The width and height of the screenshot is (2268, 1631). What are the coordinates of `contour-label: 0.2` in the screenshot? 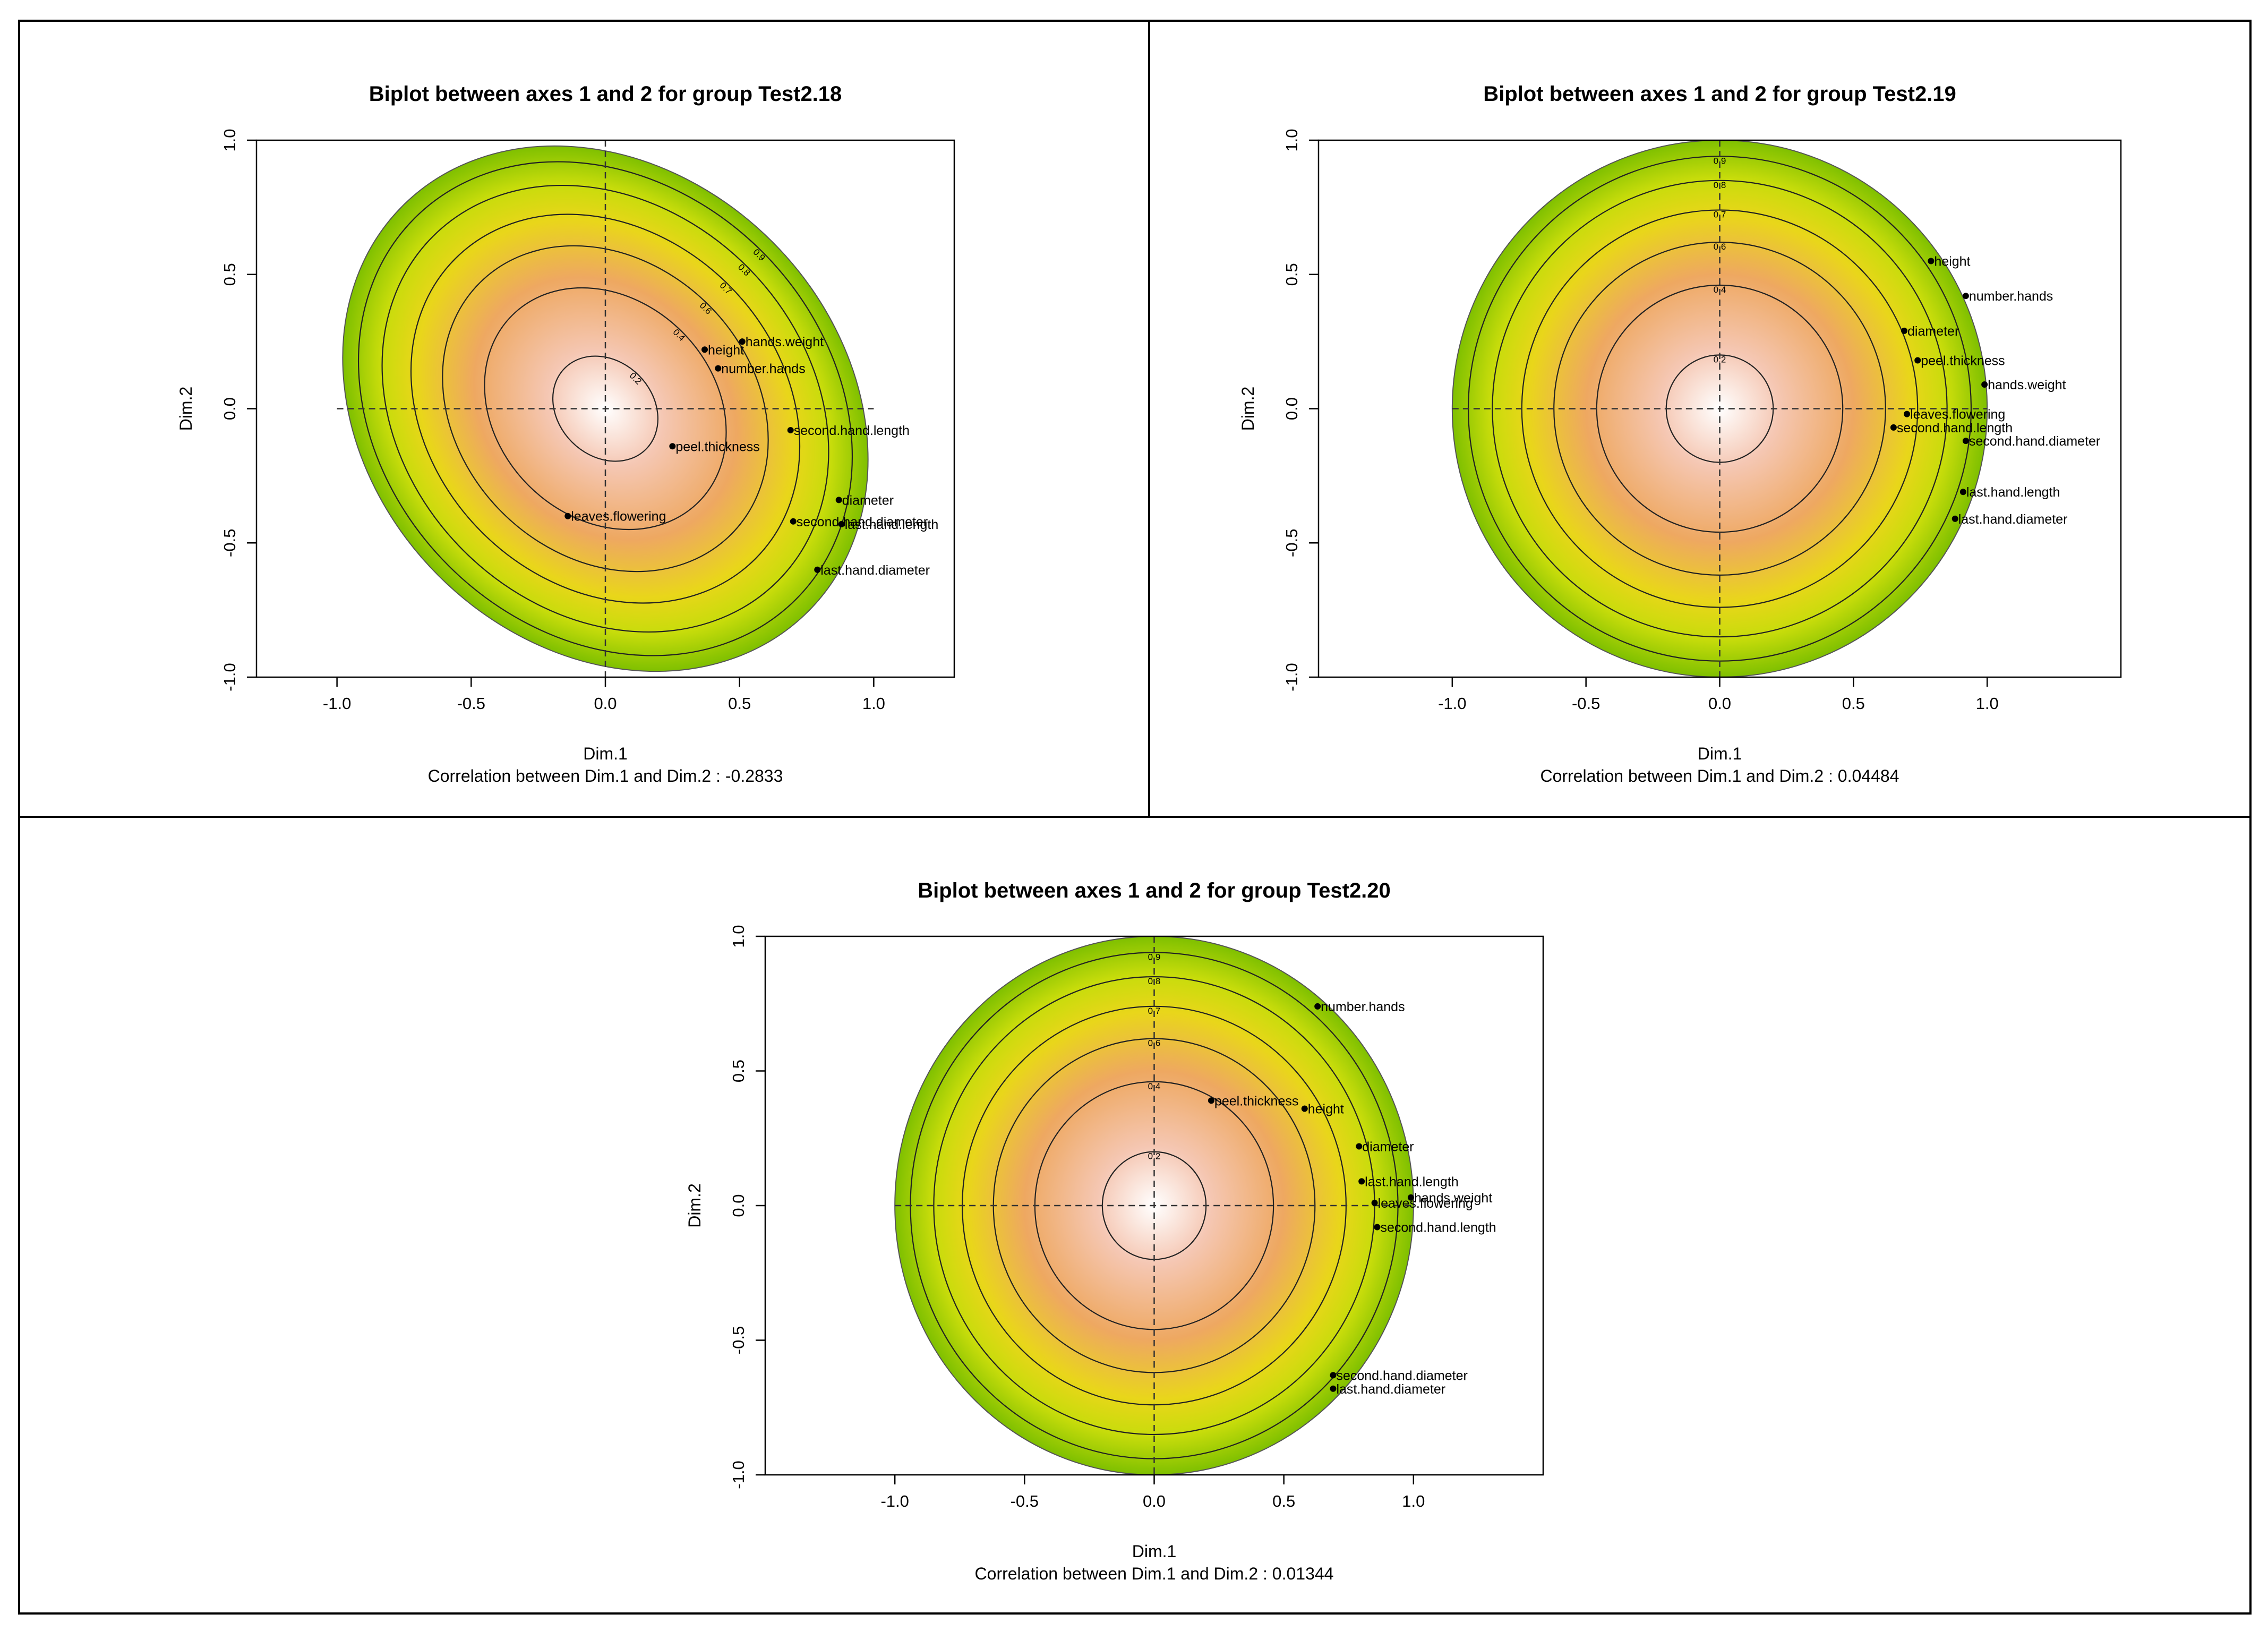 It's located at (1720, 359).